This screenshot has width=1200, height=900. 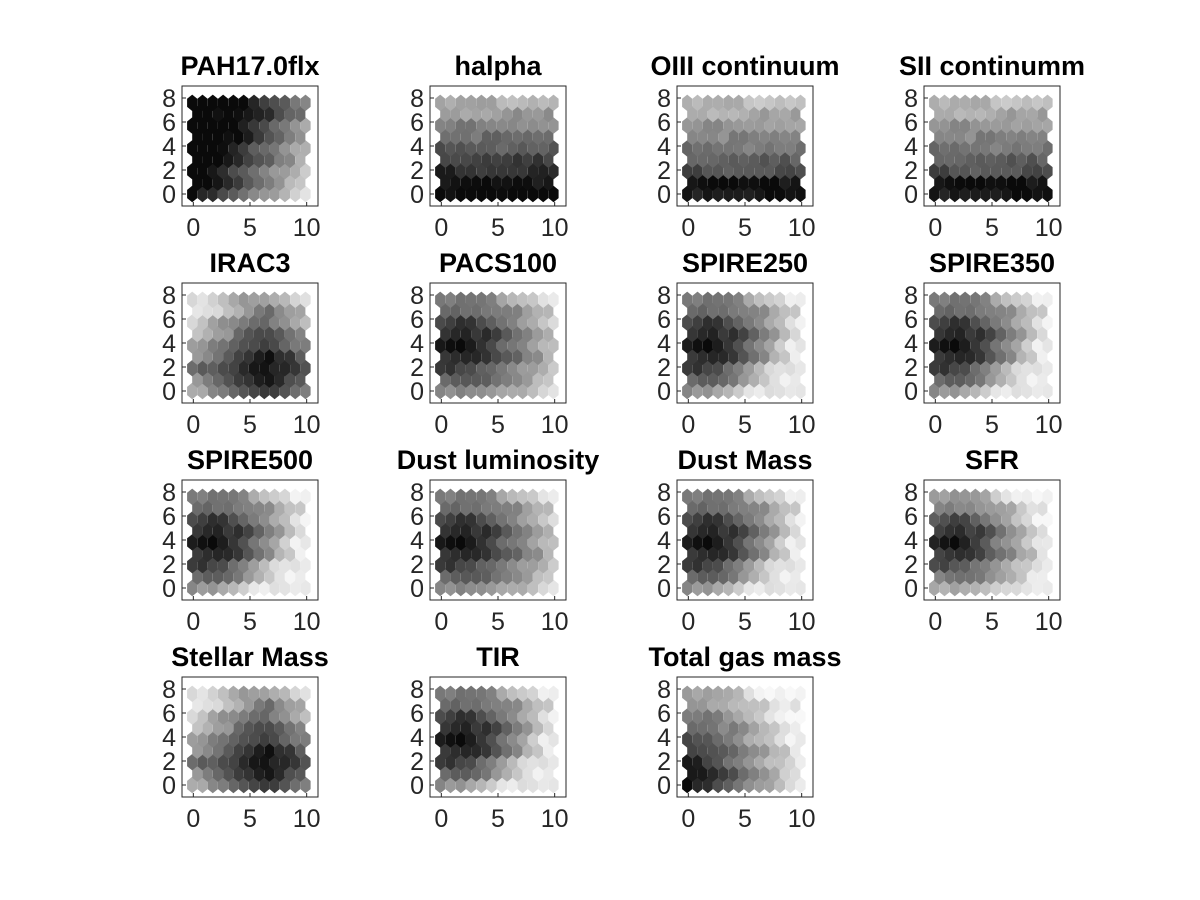 What do you see at coordinates (169, 762) in the screenshot?
I see `y-tick-label: 2` at bounding box center [169, 762].